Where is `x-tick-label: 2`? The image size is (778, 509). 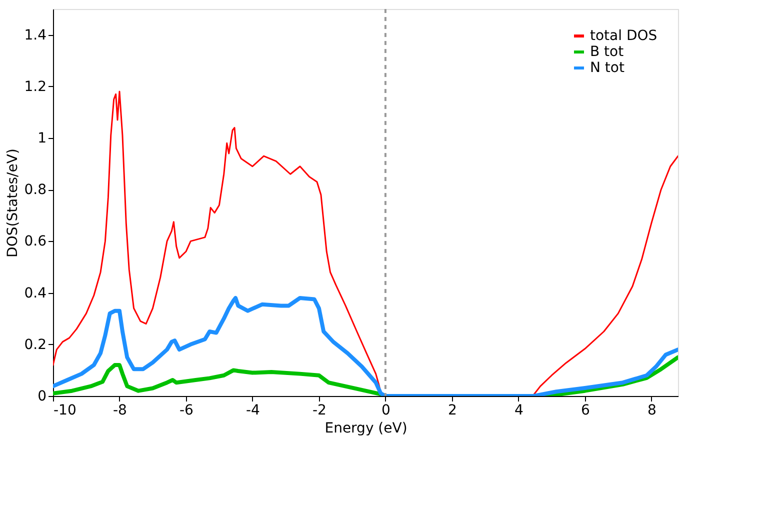
x-tick-label: 2 is located at coordinates (452, 410).